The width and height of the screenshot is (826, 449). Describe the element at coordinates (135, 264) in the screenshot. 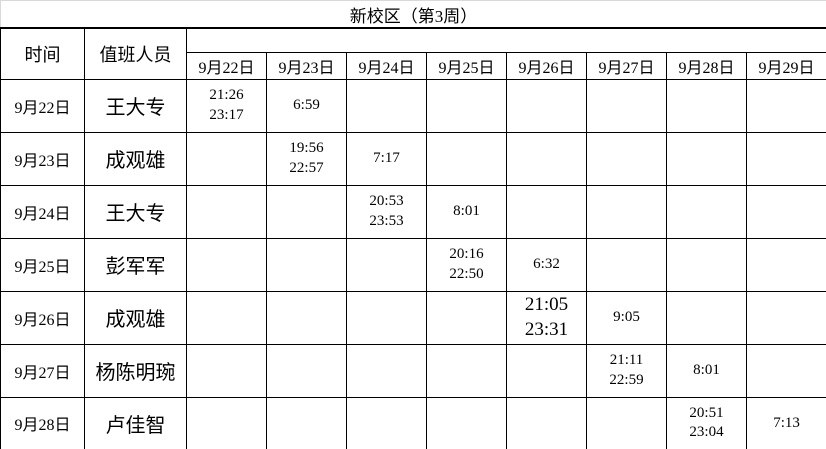

I see `row-person: 彭军军` at that location.